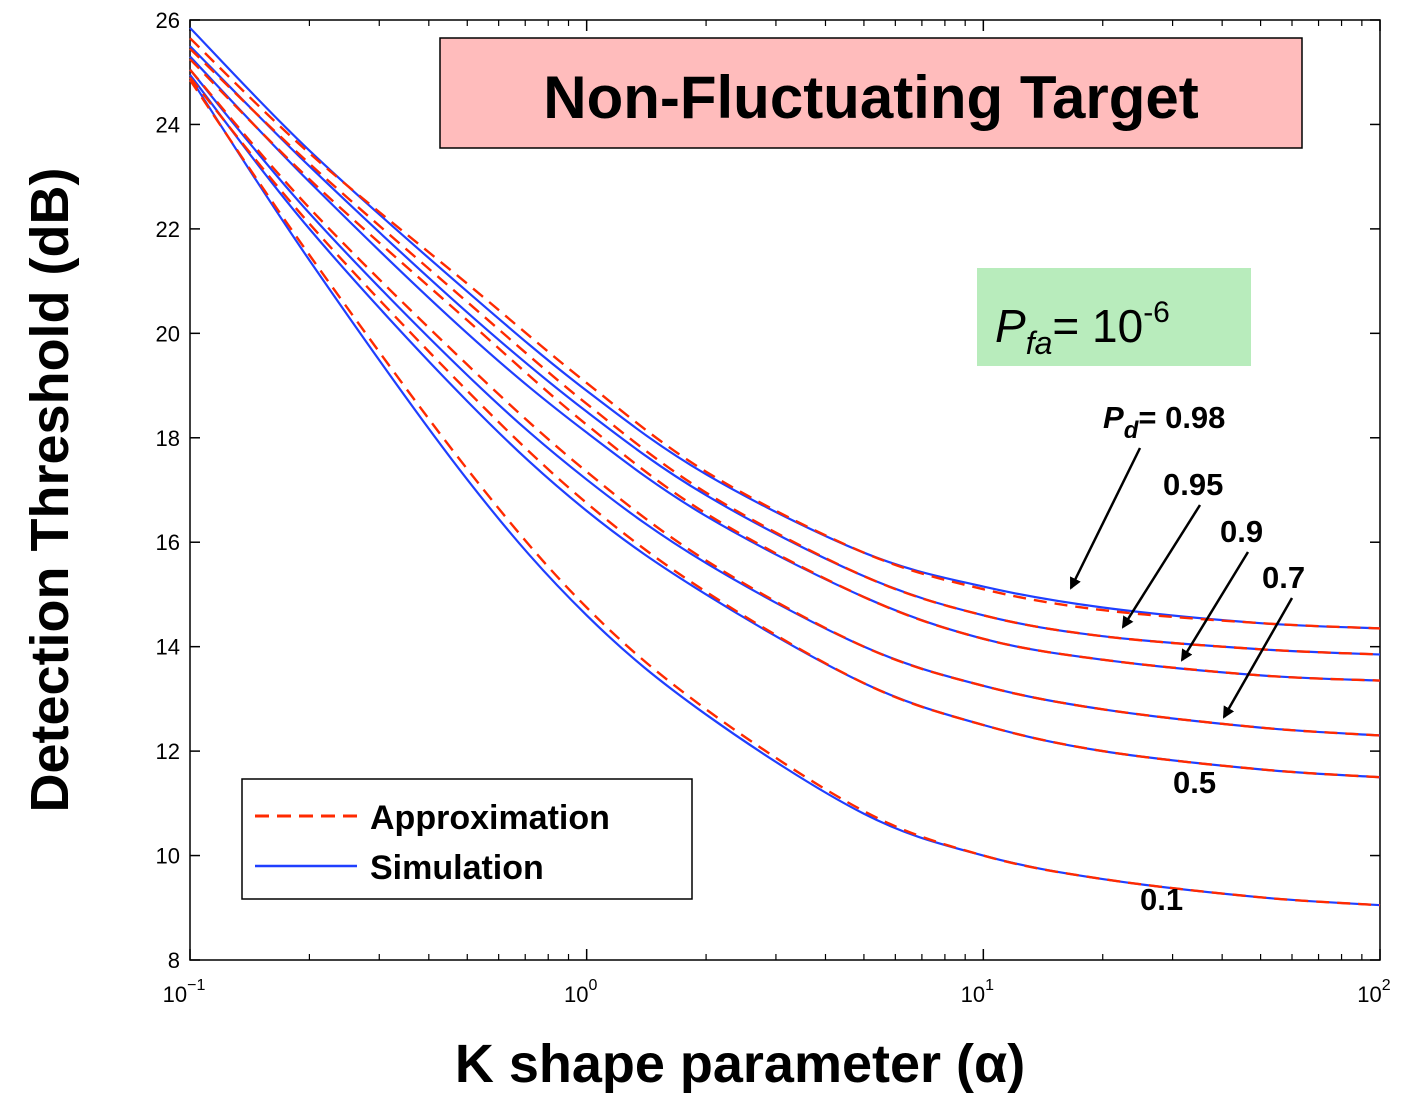 The width and height of the screenshot is (1405, 1096). Describe the element at coordinates (1113, 417) in the screenshot. I see `pd-symbol: P` at that location.